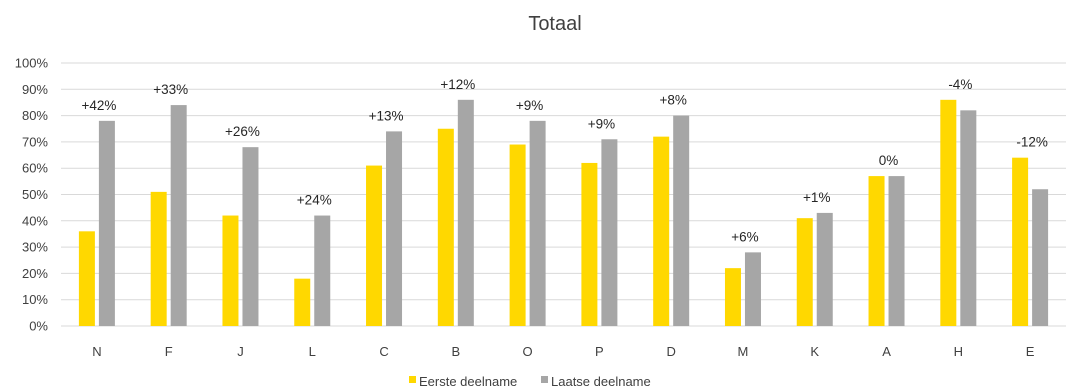 This screenshot has width=1066, height=392. Describe the element at coordinates (544, 379) in the screenshot. I see `legend-swatch-laatse` at that location.